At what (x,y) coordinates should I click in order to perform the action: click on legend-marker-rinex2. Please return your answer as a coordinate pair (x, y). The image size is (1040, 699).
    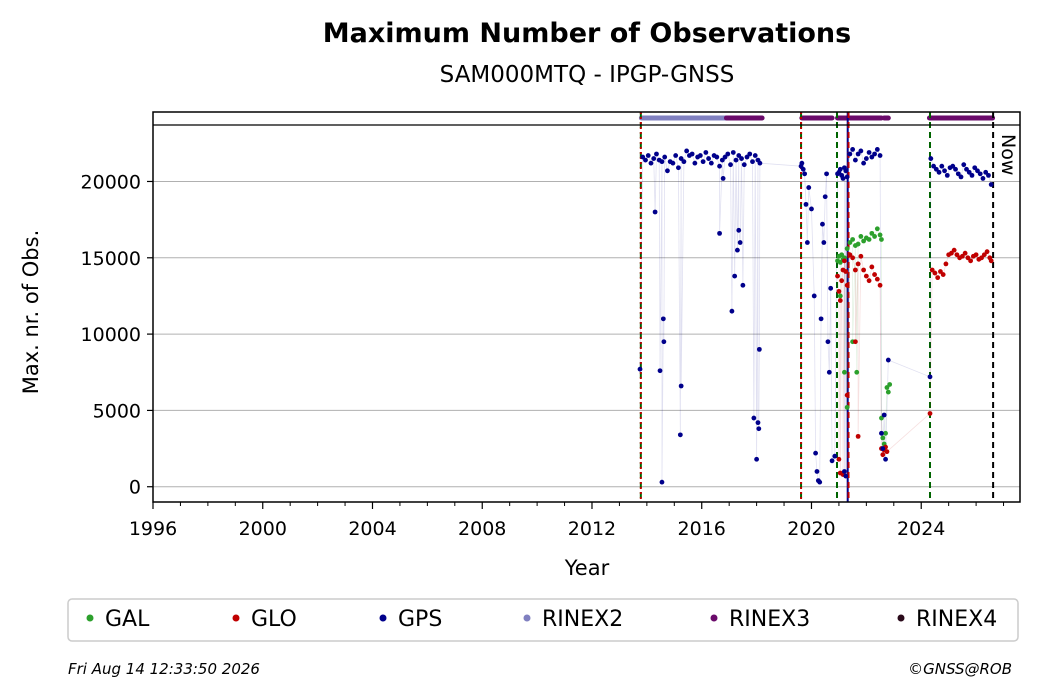
    Looking at the image, I should click on (527, 618).